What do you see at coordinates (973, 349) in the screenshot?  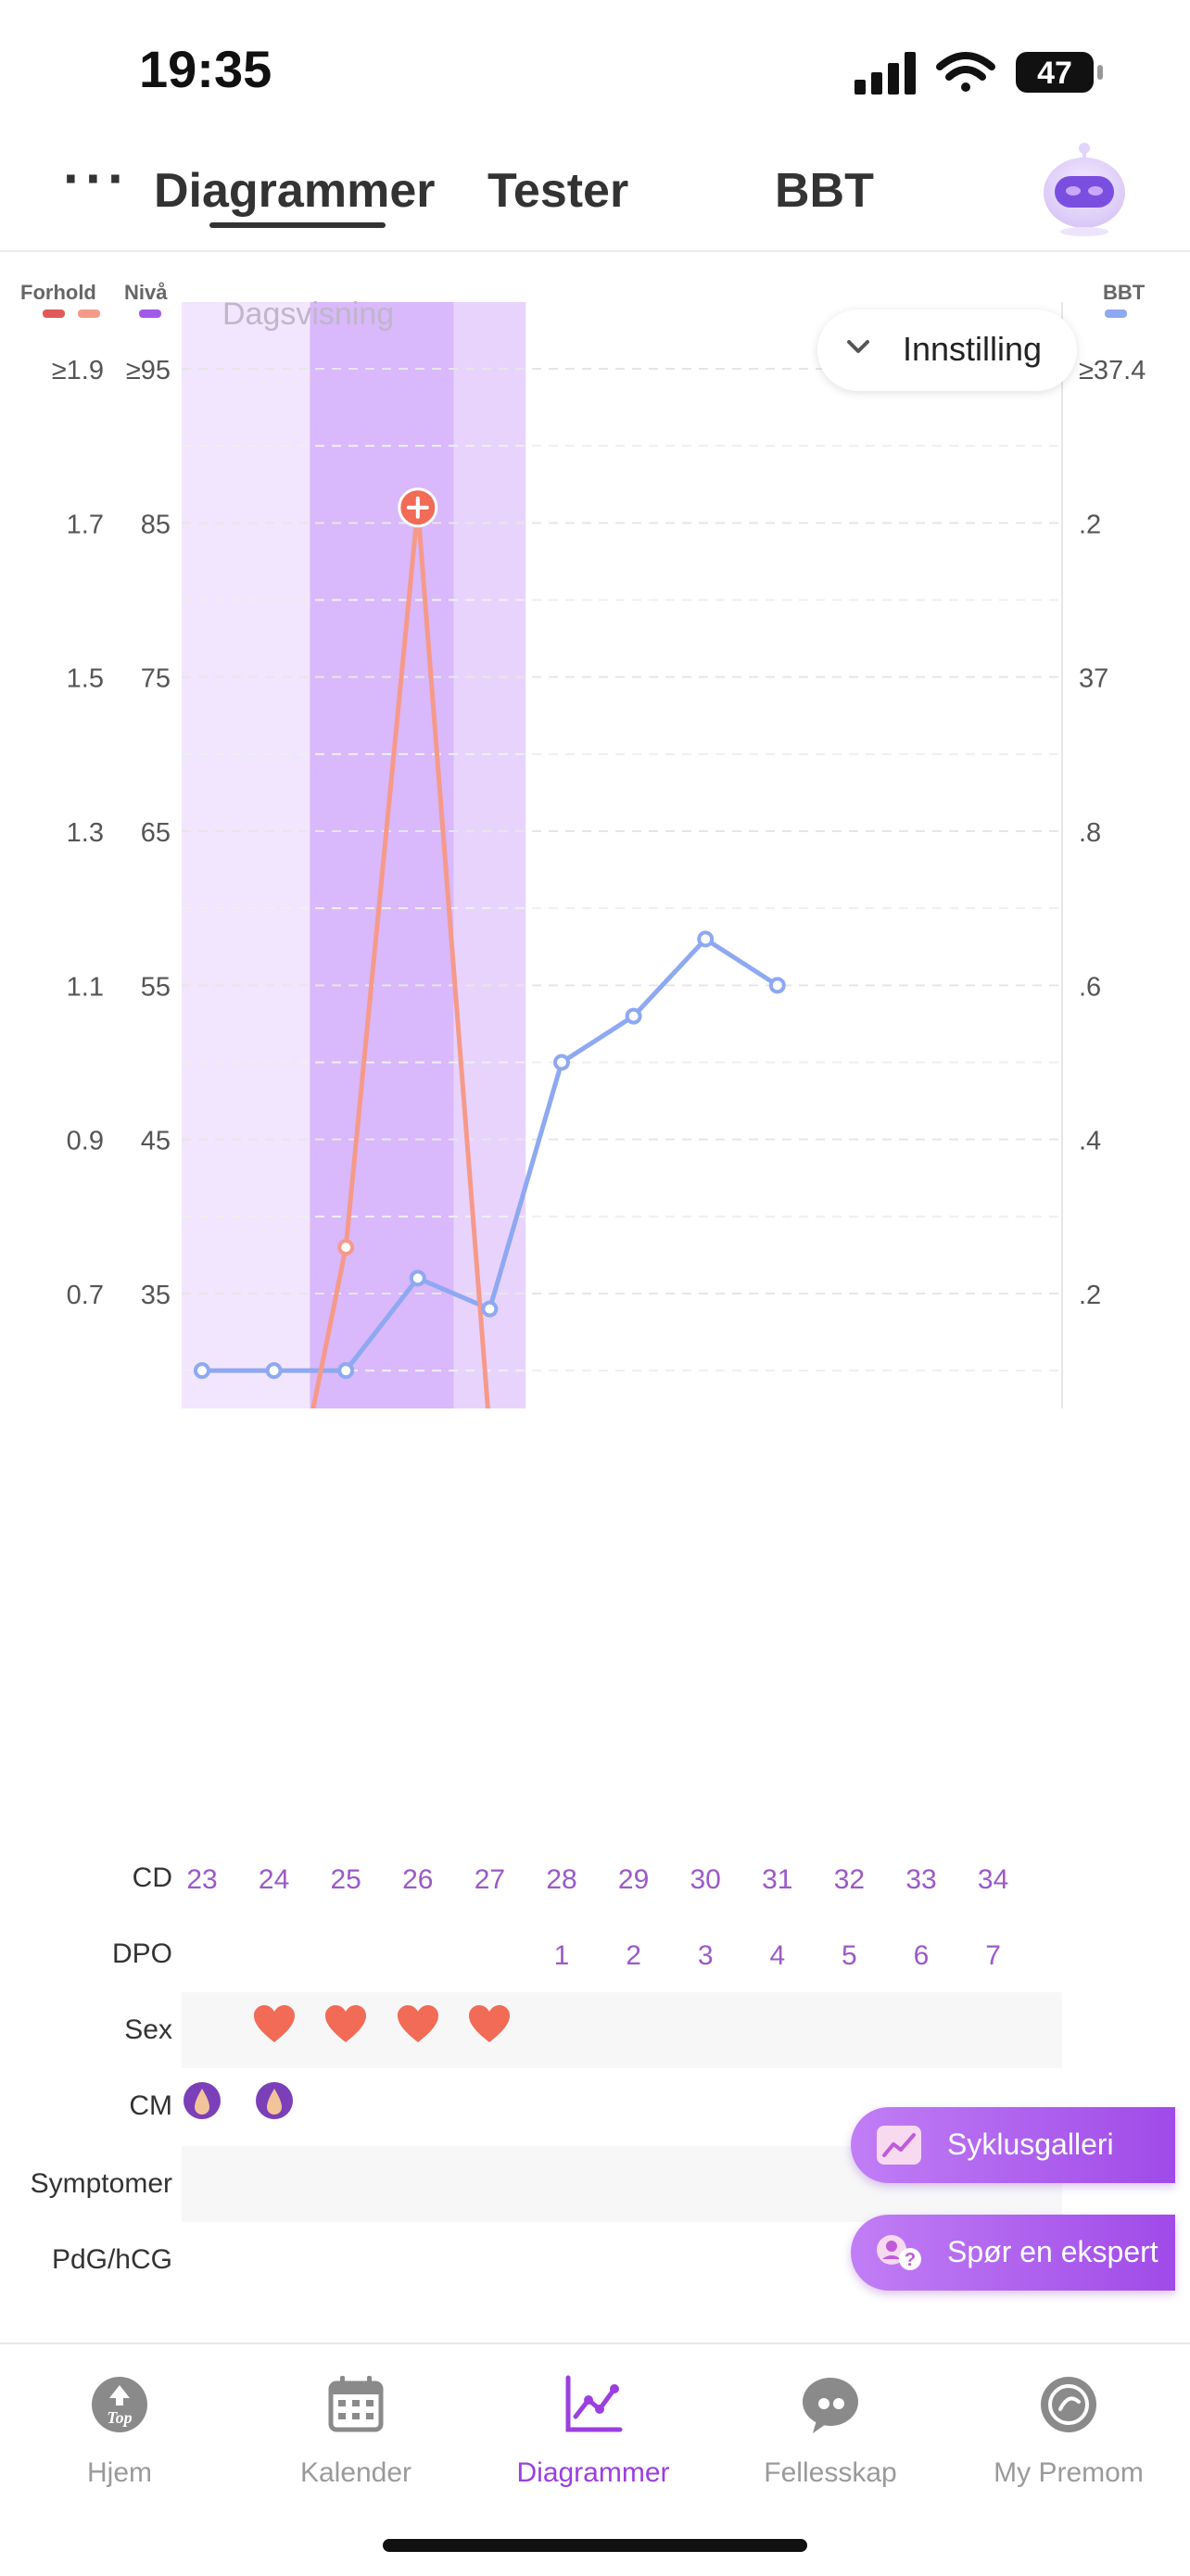 I see `settings-label: Innstilling` at bounding box center [973, 349].